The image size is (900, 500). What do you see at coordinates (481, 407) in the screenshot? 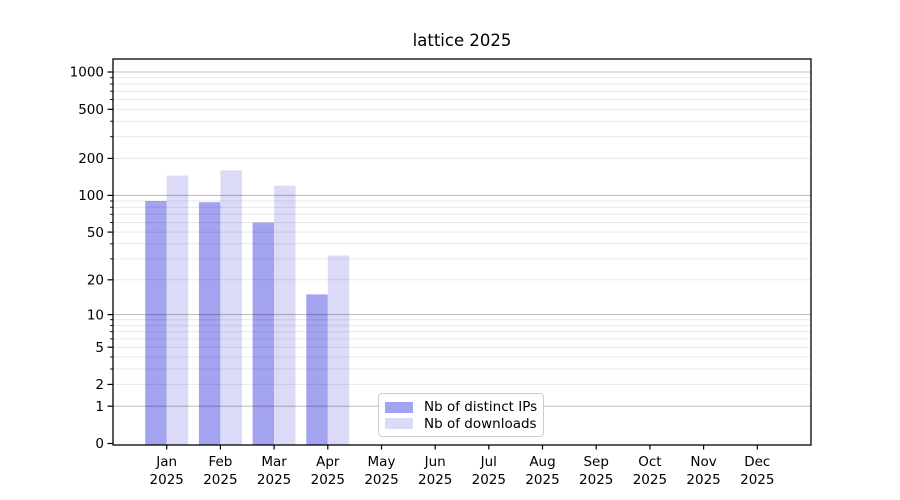
I see `legend-label-distinct-ips: Nb of distinct IPs` at bounding box center [481, 407].